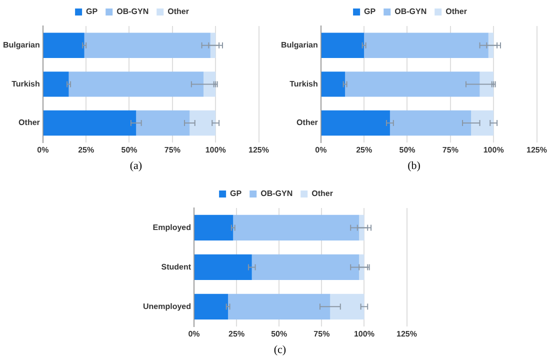 The height and width of the screenshot is (360, 550). What do you see at coordinates (167, 306) in the screenshot?
I see `y-tick-label: Unemployed` at bounding box center [167, 306].